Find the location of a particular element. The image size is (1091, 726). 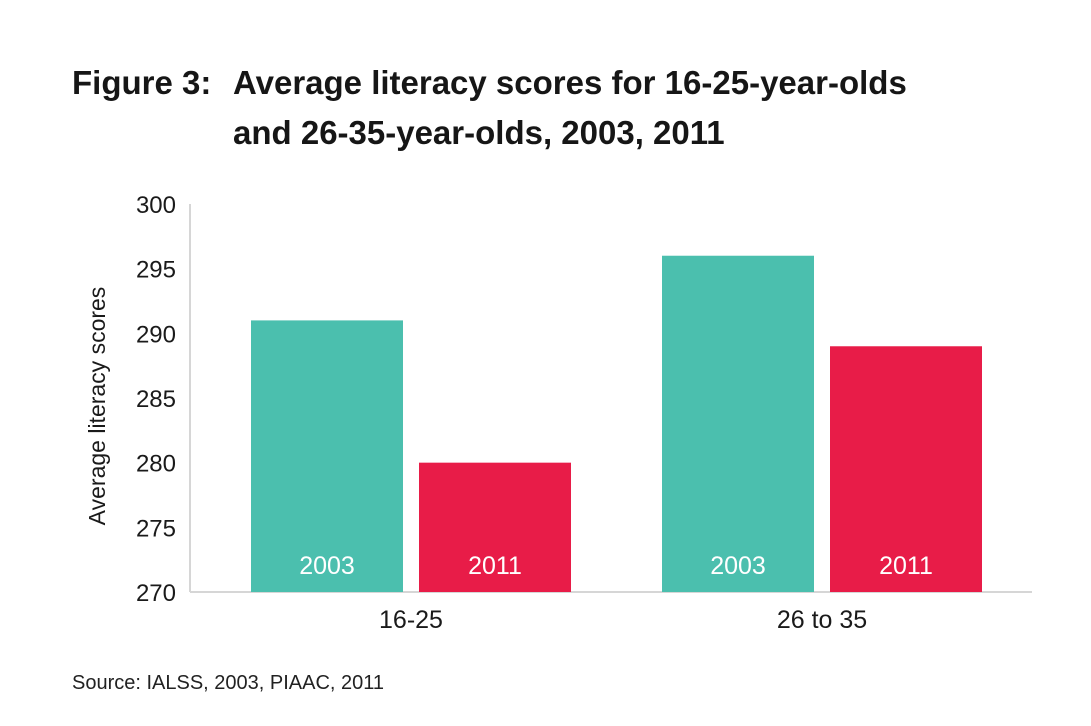

bar-16-25-2011 is located at coordinates (495, 527).